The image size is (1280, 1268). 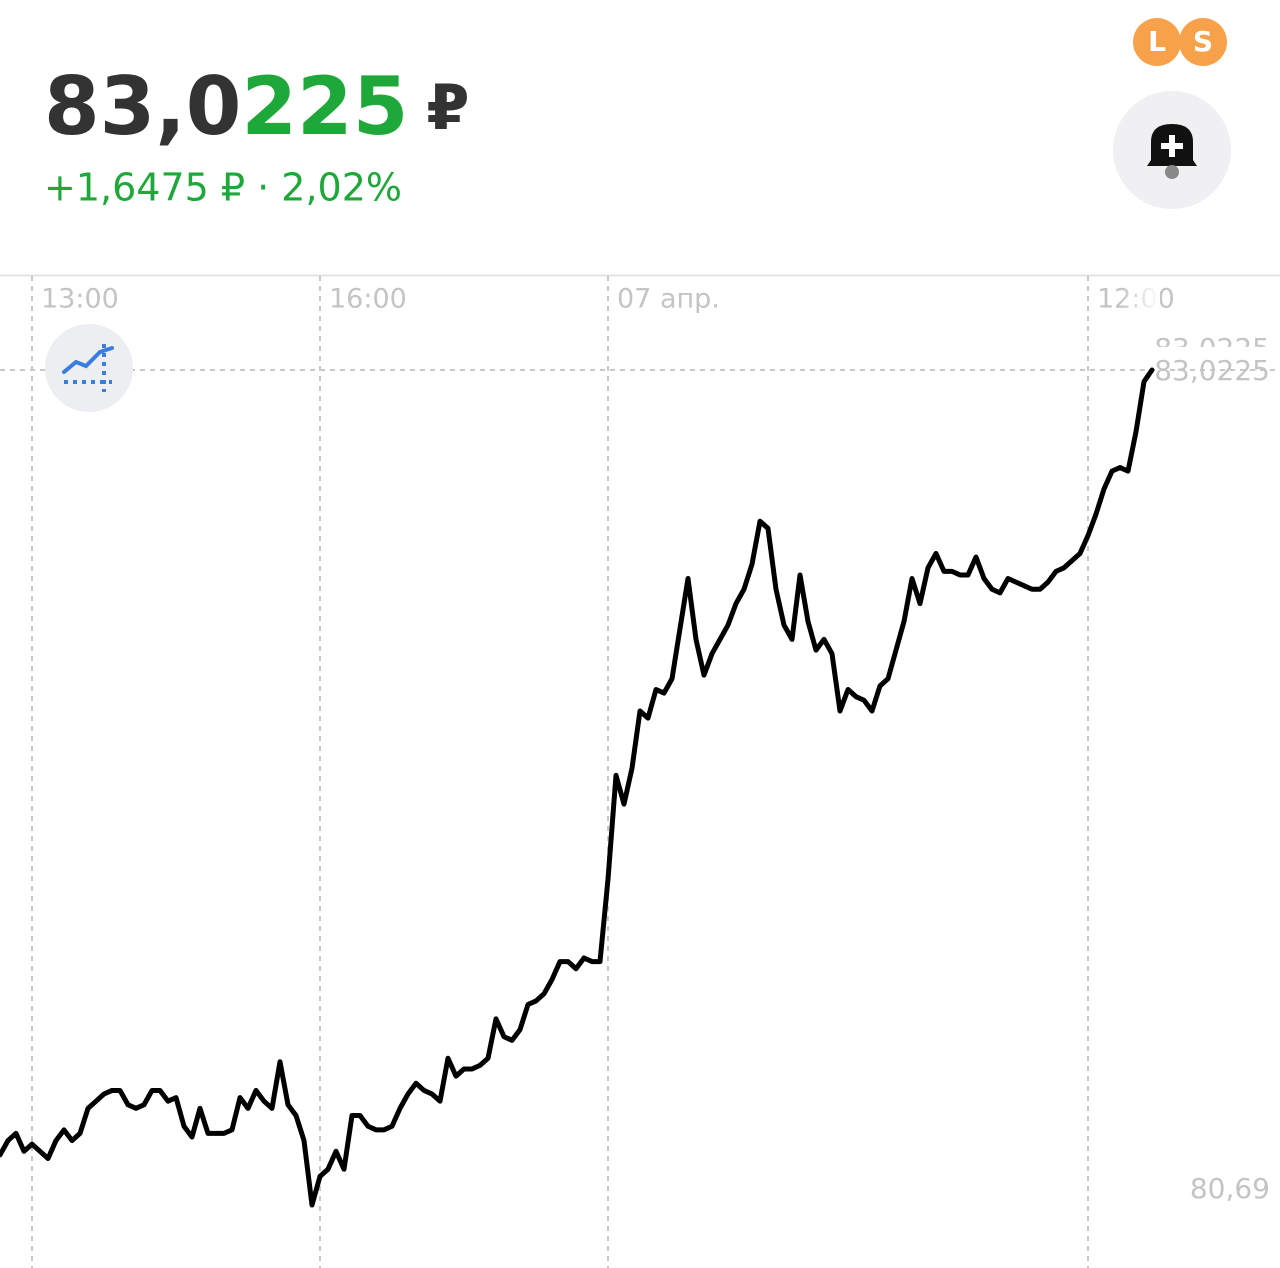 What do you see at coordinates (324, 106) in the screenshot?
I see `price-accent: 225` at bounding box center [324, 106].